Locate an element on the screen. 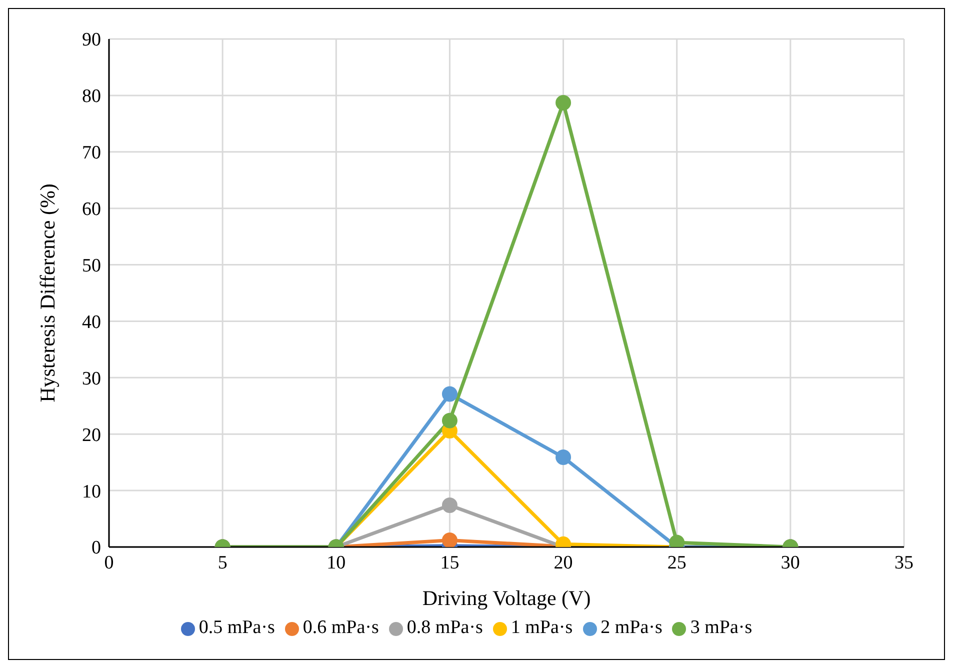 The height and width of the screenshot is (668, 953). x-tick-label: 10 is located at coordinates (336, 563).